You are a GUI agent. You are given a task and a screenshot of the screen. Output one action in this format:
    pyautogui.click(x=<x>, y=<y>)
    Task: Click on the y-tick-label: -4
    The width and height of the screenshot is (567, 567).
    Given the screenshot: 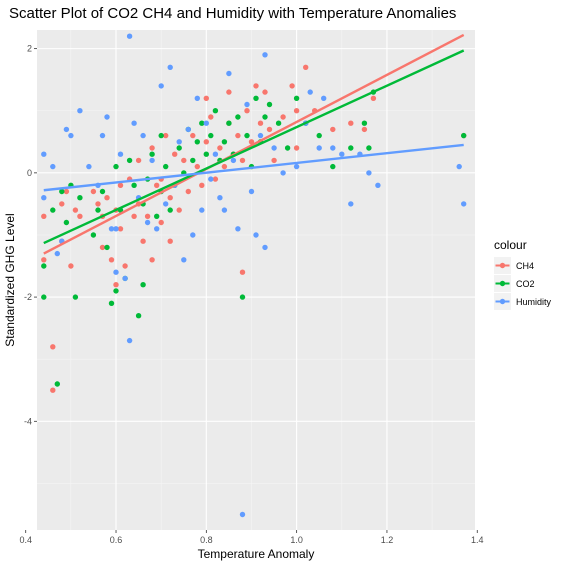 What is the action you would take?
    pyautogui.click(x=28, y=421)
    